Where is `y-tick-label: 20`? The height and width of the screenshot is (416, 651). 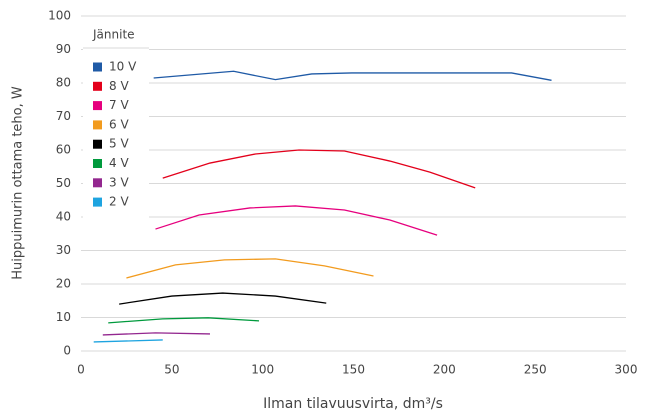 y-tick-label: 20 is located at coordinates (63, 284).